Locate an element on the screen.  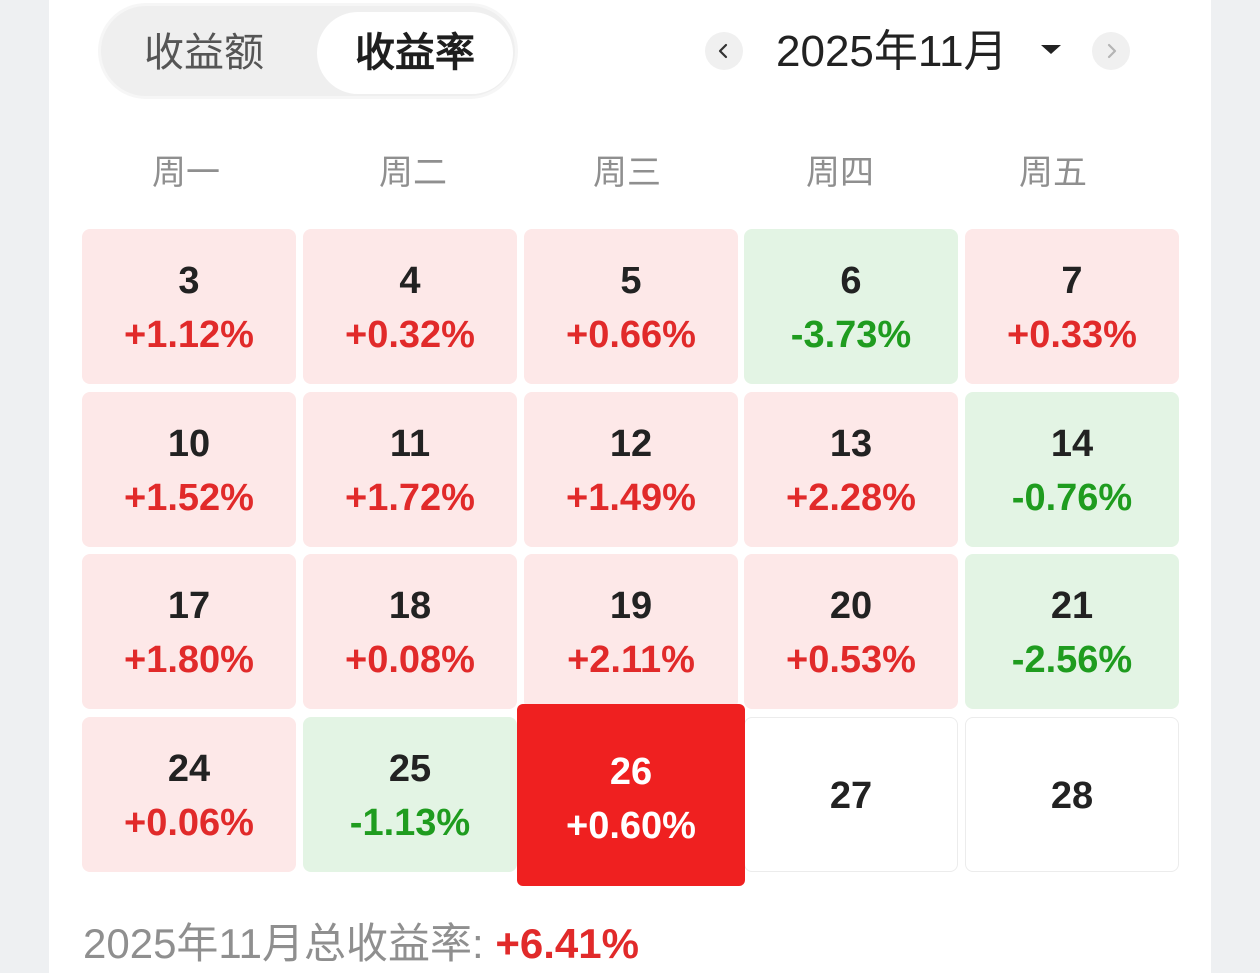
day-return-rate: +2.11% is located at coordinates (631, 660).